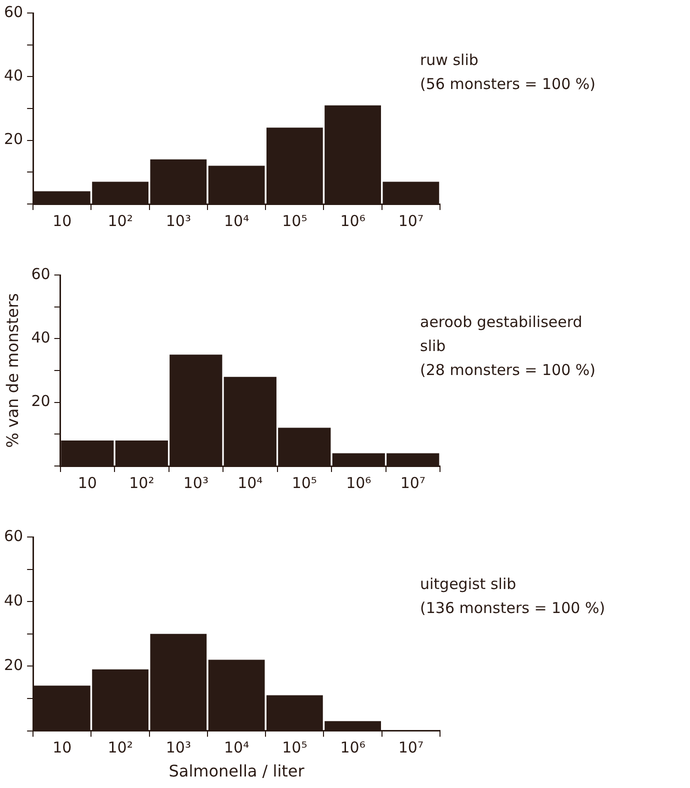  What do you see at coordinates (236, 771) in the screenshot?
I see `x-axis-title: Salmonella / liter` at bounding box center [236, 771].